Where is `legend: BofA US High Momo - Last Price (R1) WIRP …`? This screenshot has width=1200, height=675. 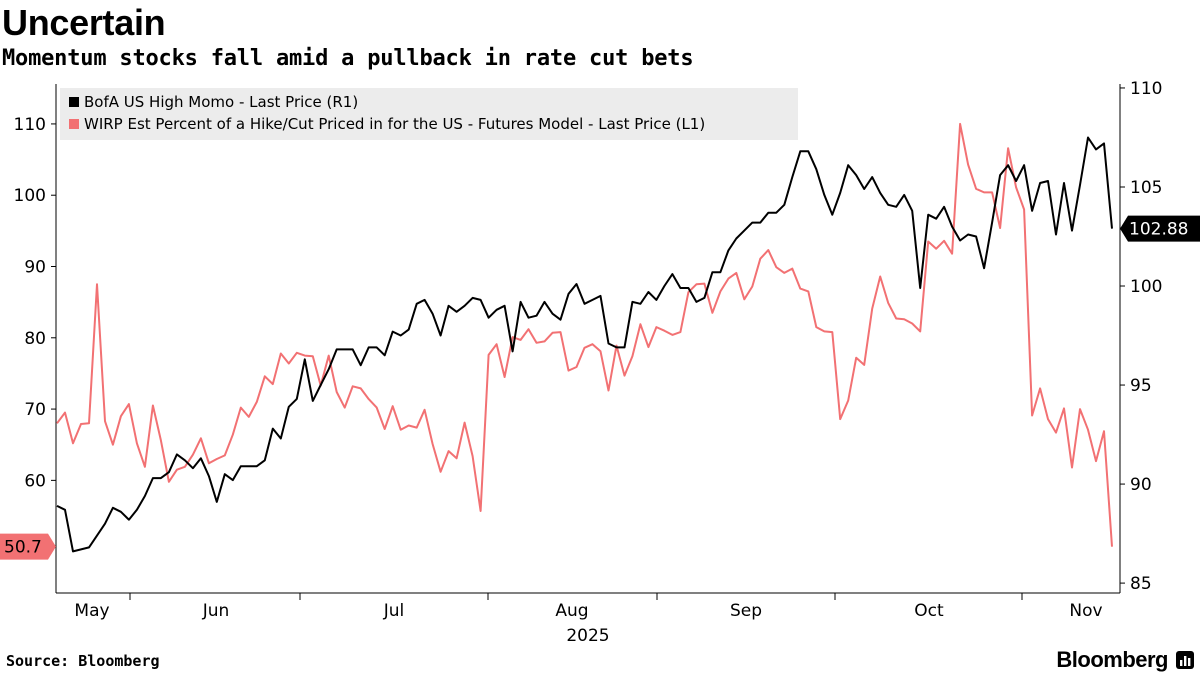 legend: BofA US High Momo - Last Price (R1) WIRP … is located at coordinates (429, 114).